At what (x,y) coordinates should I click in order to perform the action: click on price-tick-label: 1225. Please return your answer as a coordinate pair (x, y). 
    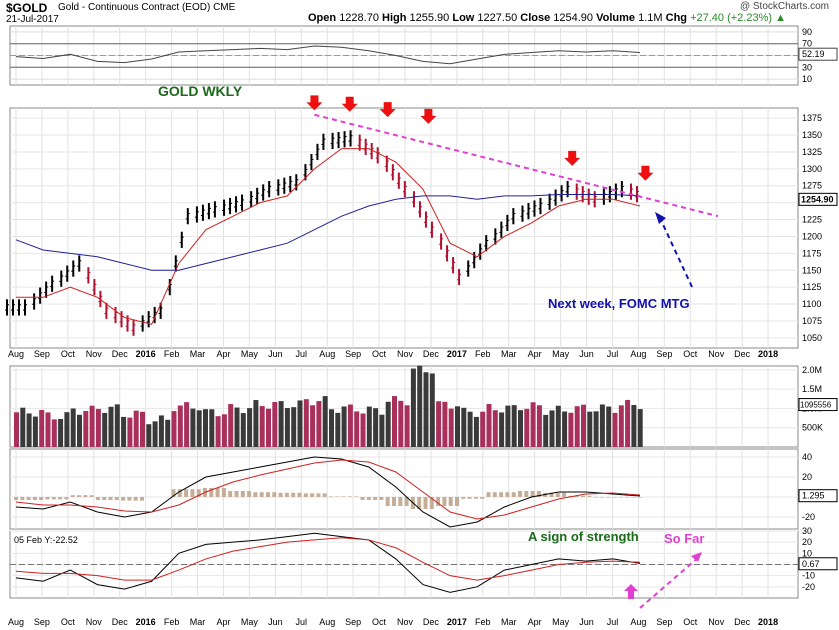
    Looking at the image, I should click on (812, 220).